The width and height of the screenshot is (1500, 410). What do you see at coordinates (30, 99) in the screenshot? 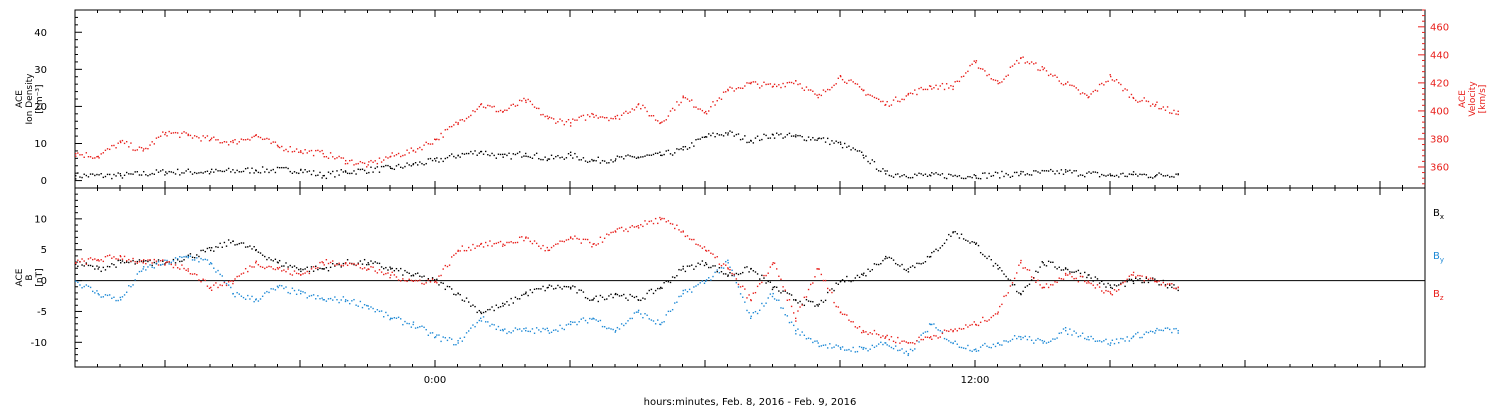
I see `y-axis-label: Ion Density` at bounding box center [30, 99].